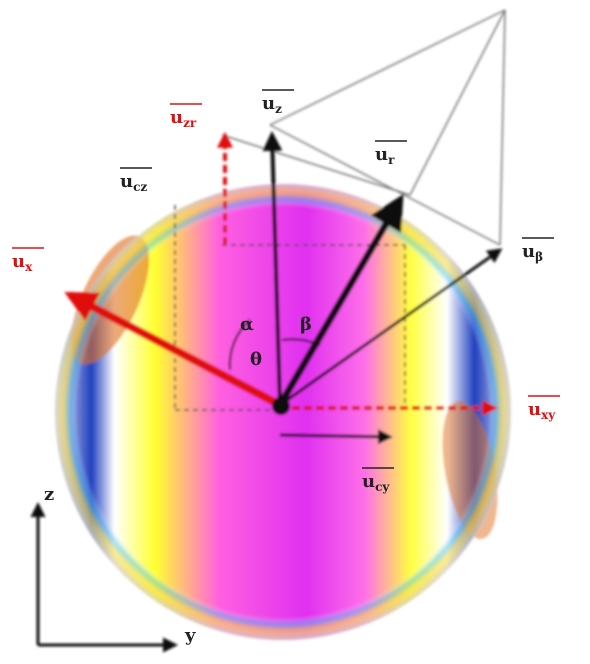  Describe the element at coordinates (278, 109) in the screenshot. I see `subscript: z` at that location.